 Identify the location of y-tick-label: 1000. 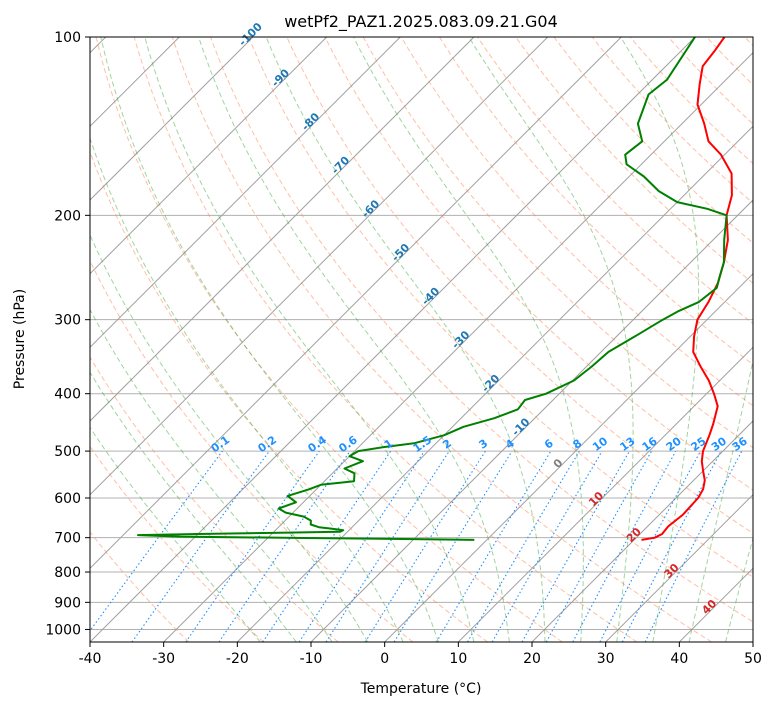
(63, 630).